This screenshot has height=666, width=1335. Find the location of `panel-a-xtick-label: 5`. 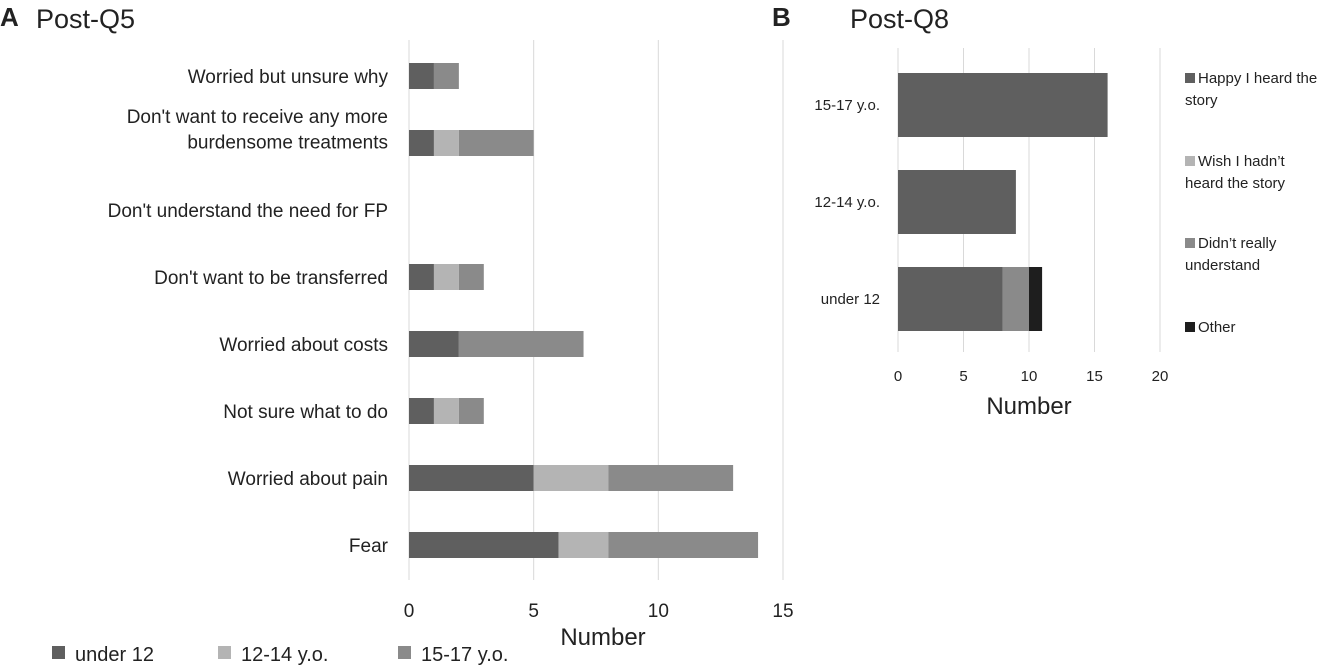

panel-a-xtick-label: 5 is located at coordinates (533, 611).